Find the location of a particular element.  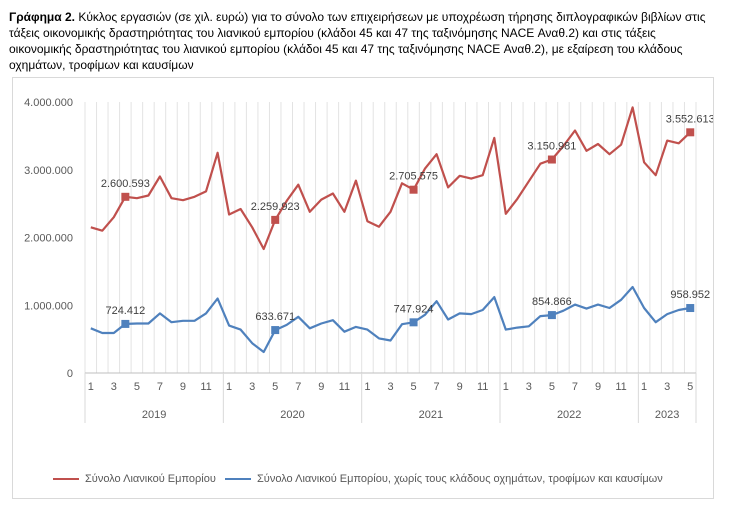

data-label: 724.412 is located at coordinates (125, 311).